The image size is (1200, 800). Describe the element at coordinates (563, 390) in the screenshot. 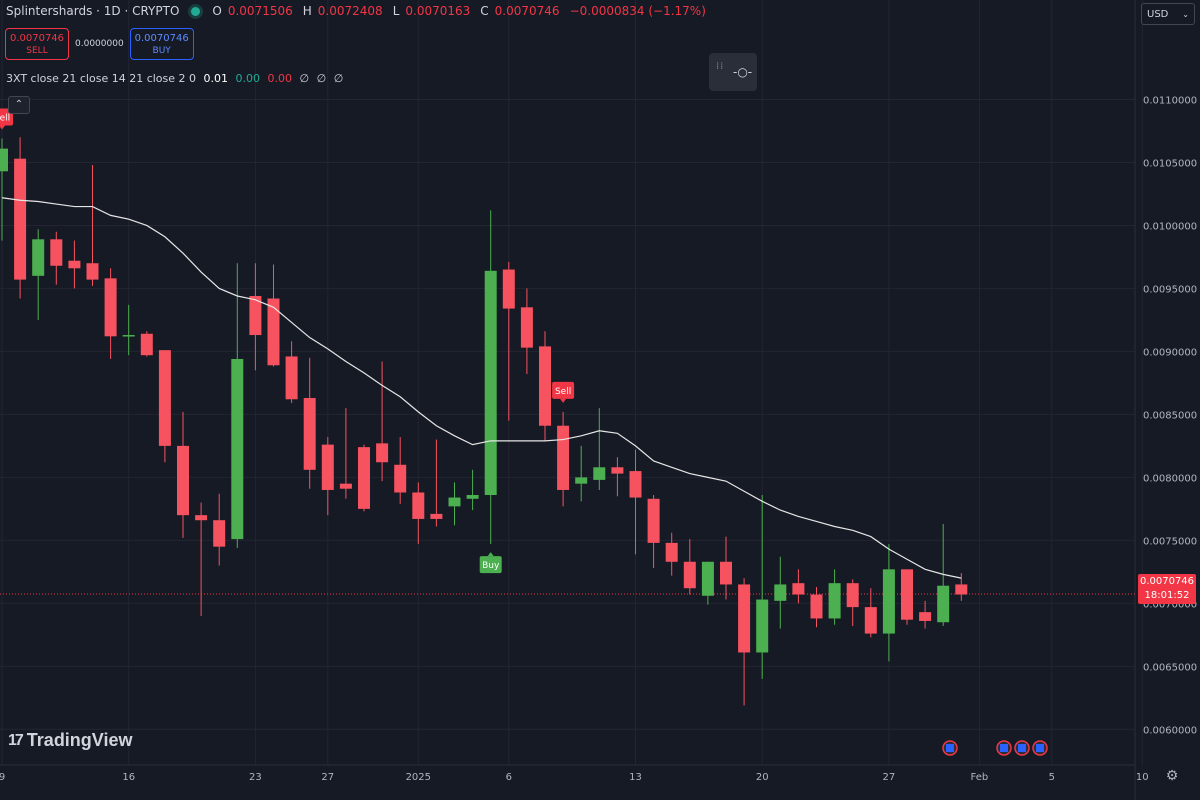

I see `sell-signal-badge` at that location.